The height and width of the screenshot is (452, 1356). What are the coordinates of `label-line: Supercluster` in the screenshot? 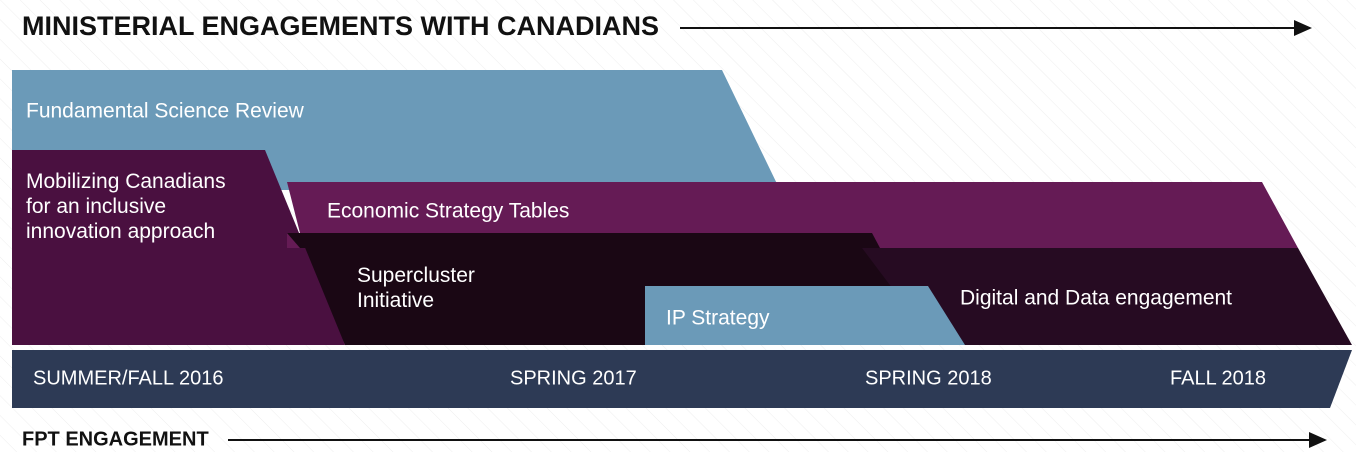 It's located at (416, 275).